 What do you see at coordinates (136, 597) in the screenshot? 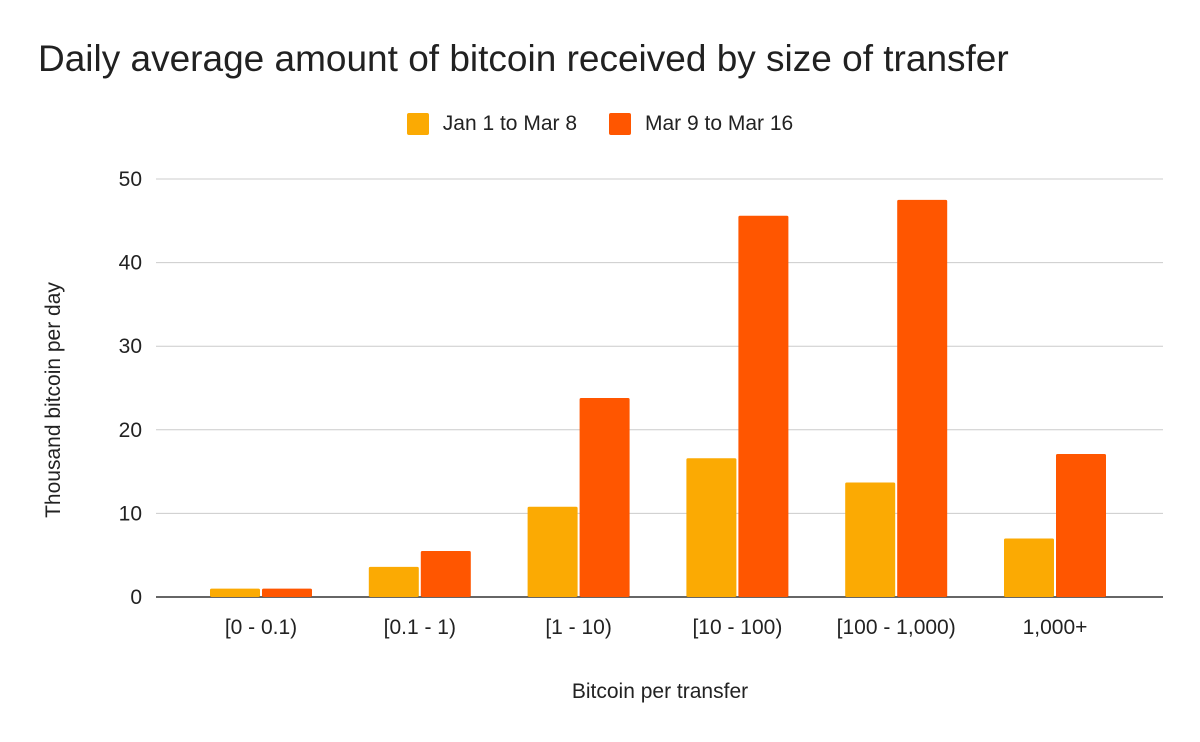
I see `y-tick-label: 0` at bounding box center [136, 597].